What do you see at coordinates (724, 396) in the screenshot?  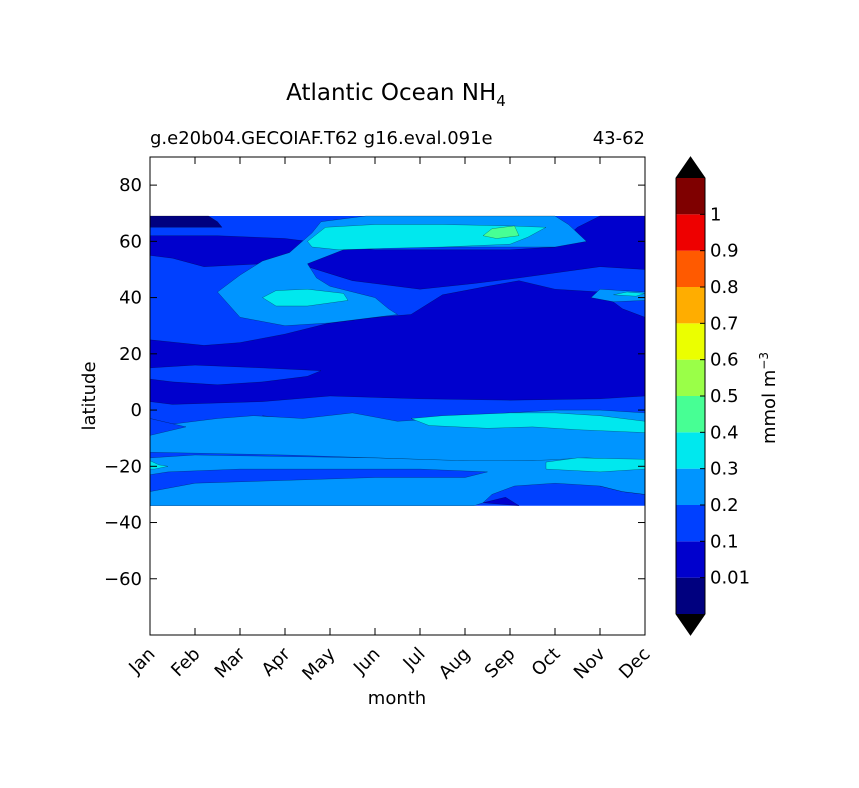 I see `colorbar-tick-label: 0.5` at bounding box center [724, 396].